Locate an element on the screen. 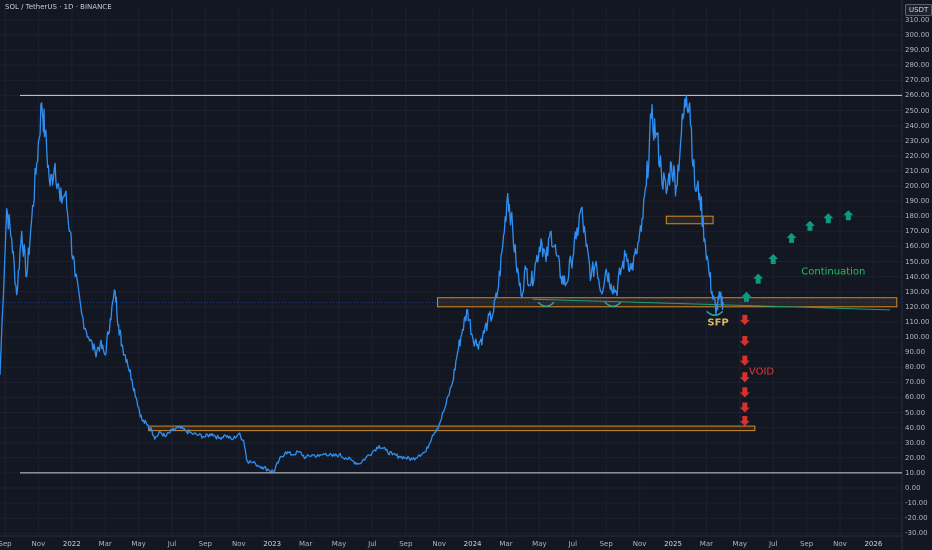 This screenshot has height=550, width=932. price-axis-label: 210.00 is located at coordinates (917, 170).